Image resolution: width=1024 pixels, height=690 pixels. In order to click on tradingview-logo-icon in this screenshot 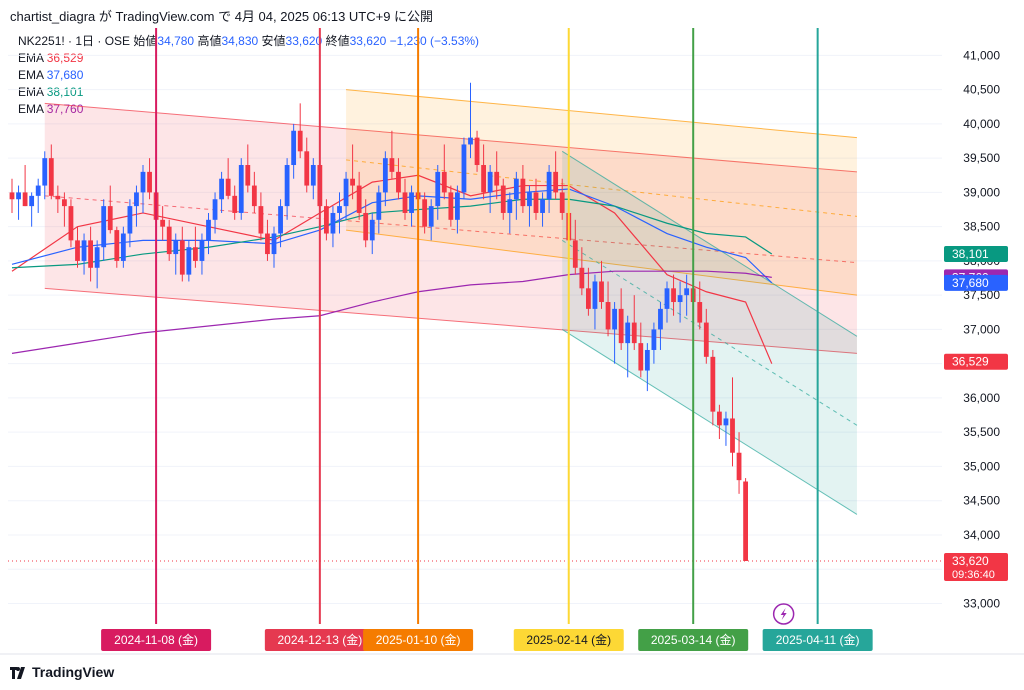, I will do `click(19, 672)`.